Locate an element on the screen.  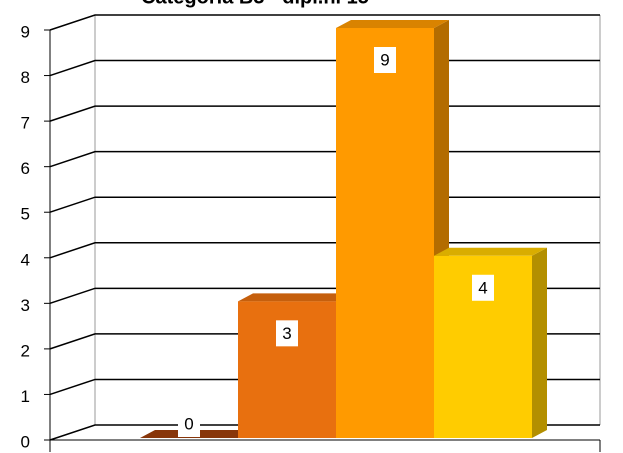
x-tick-label: N. Diplomi rilasciati is located at coordinates (330, 452).